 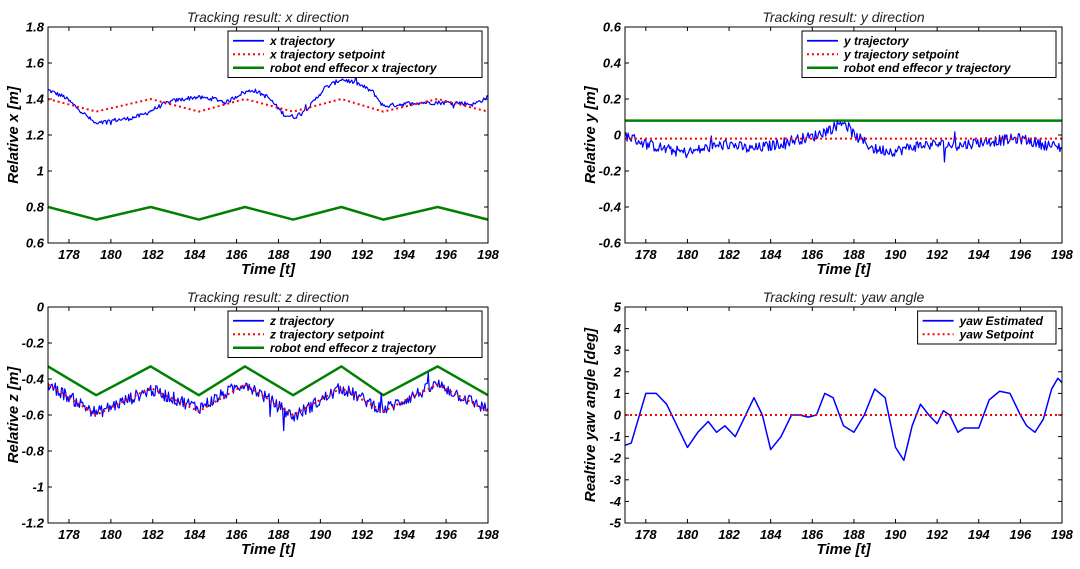 I want to click on y-tick-label: 3, so click(x=618, y=350).